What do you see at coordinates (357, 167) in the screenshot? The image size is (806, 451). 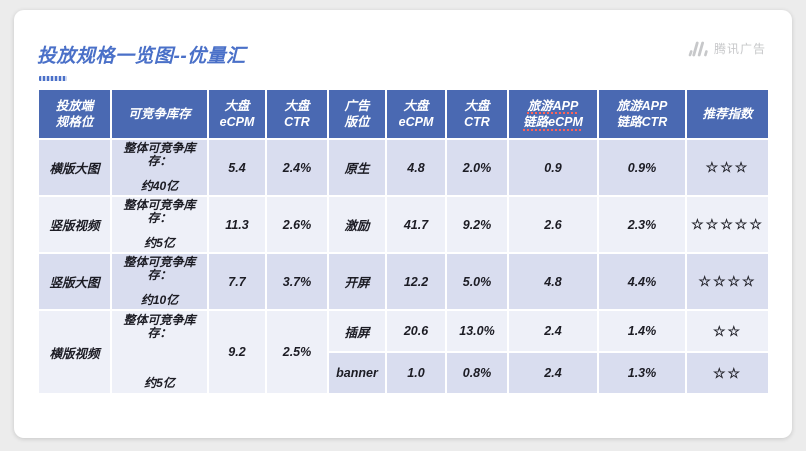 I see `cell-placement: 原生` at bounding box center [357, 167].